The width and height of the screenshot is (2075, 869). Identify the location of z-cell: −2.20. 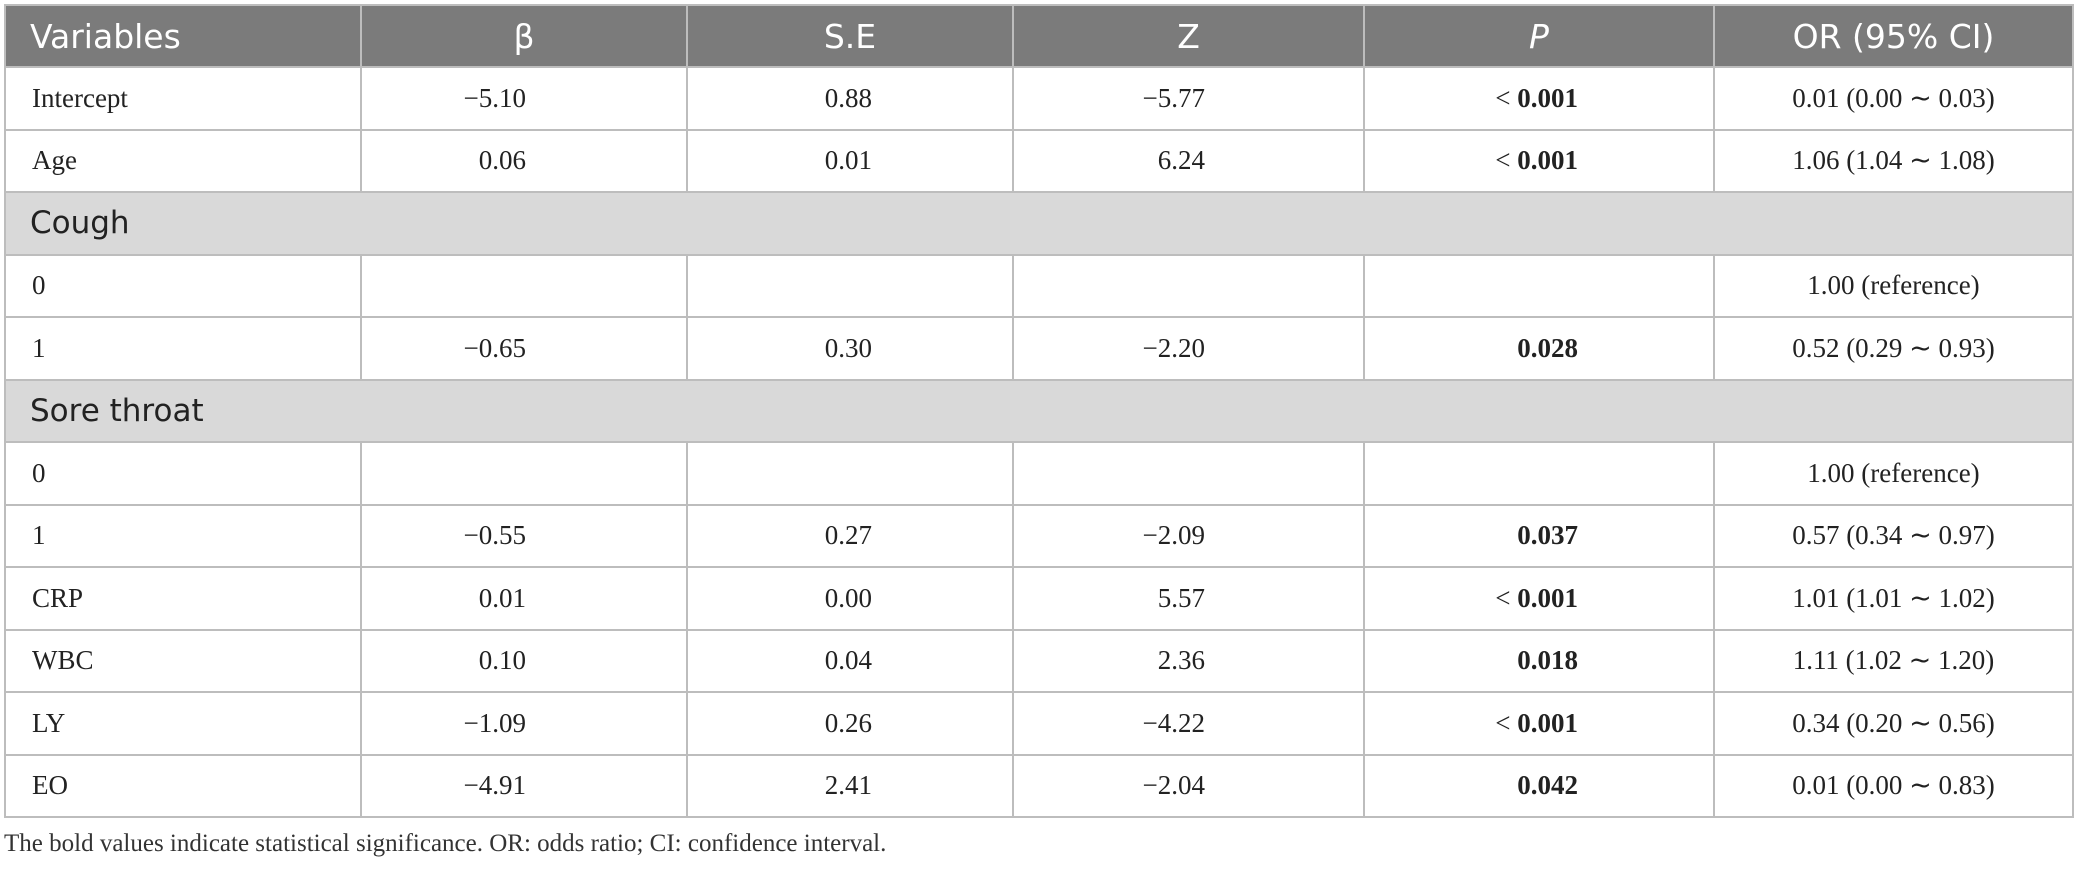
(1188, 348).